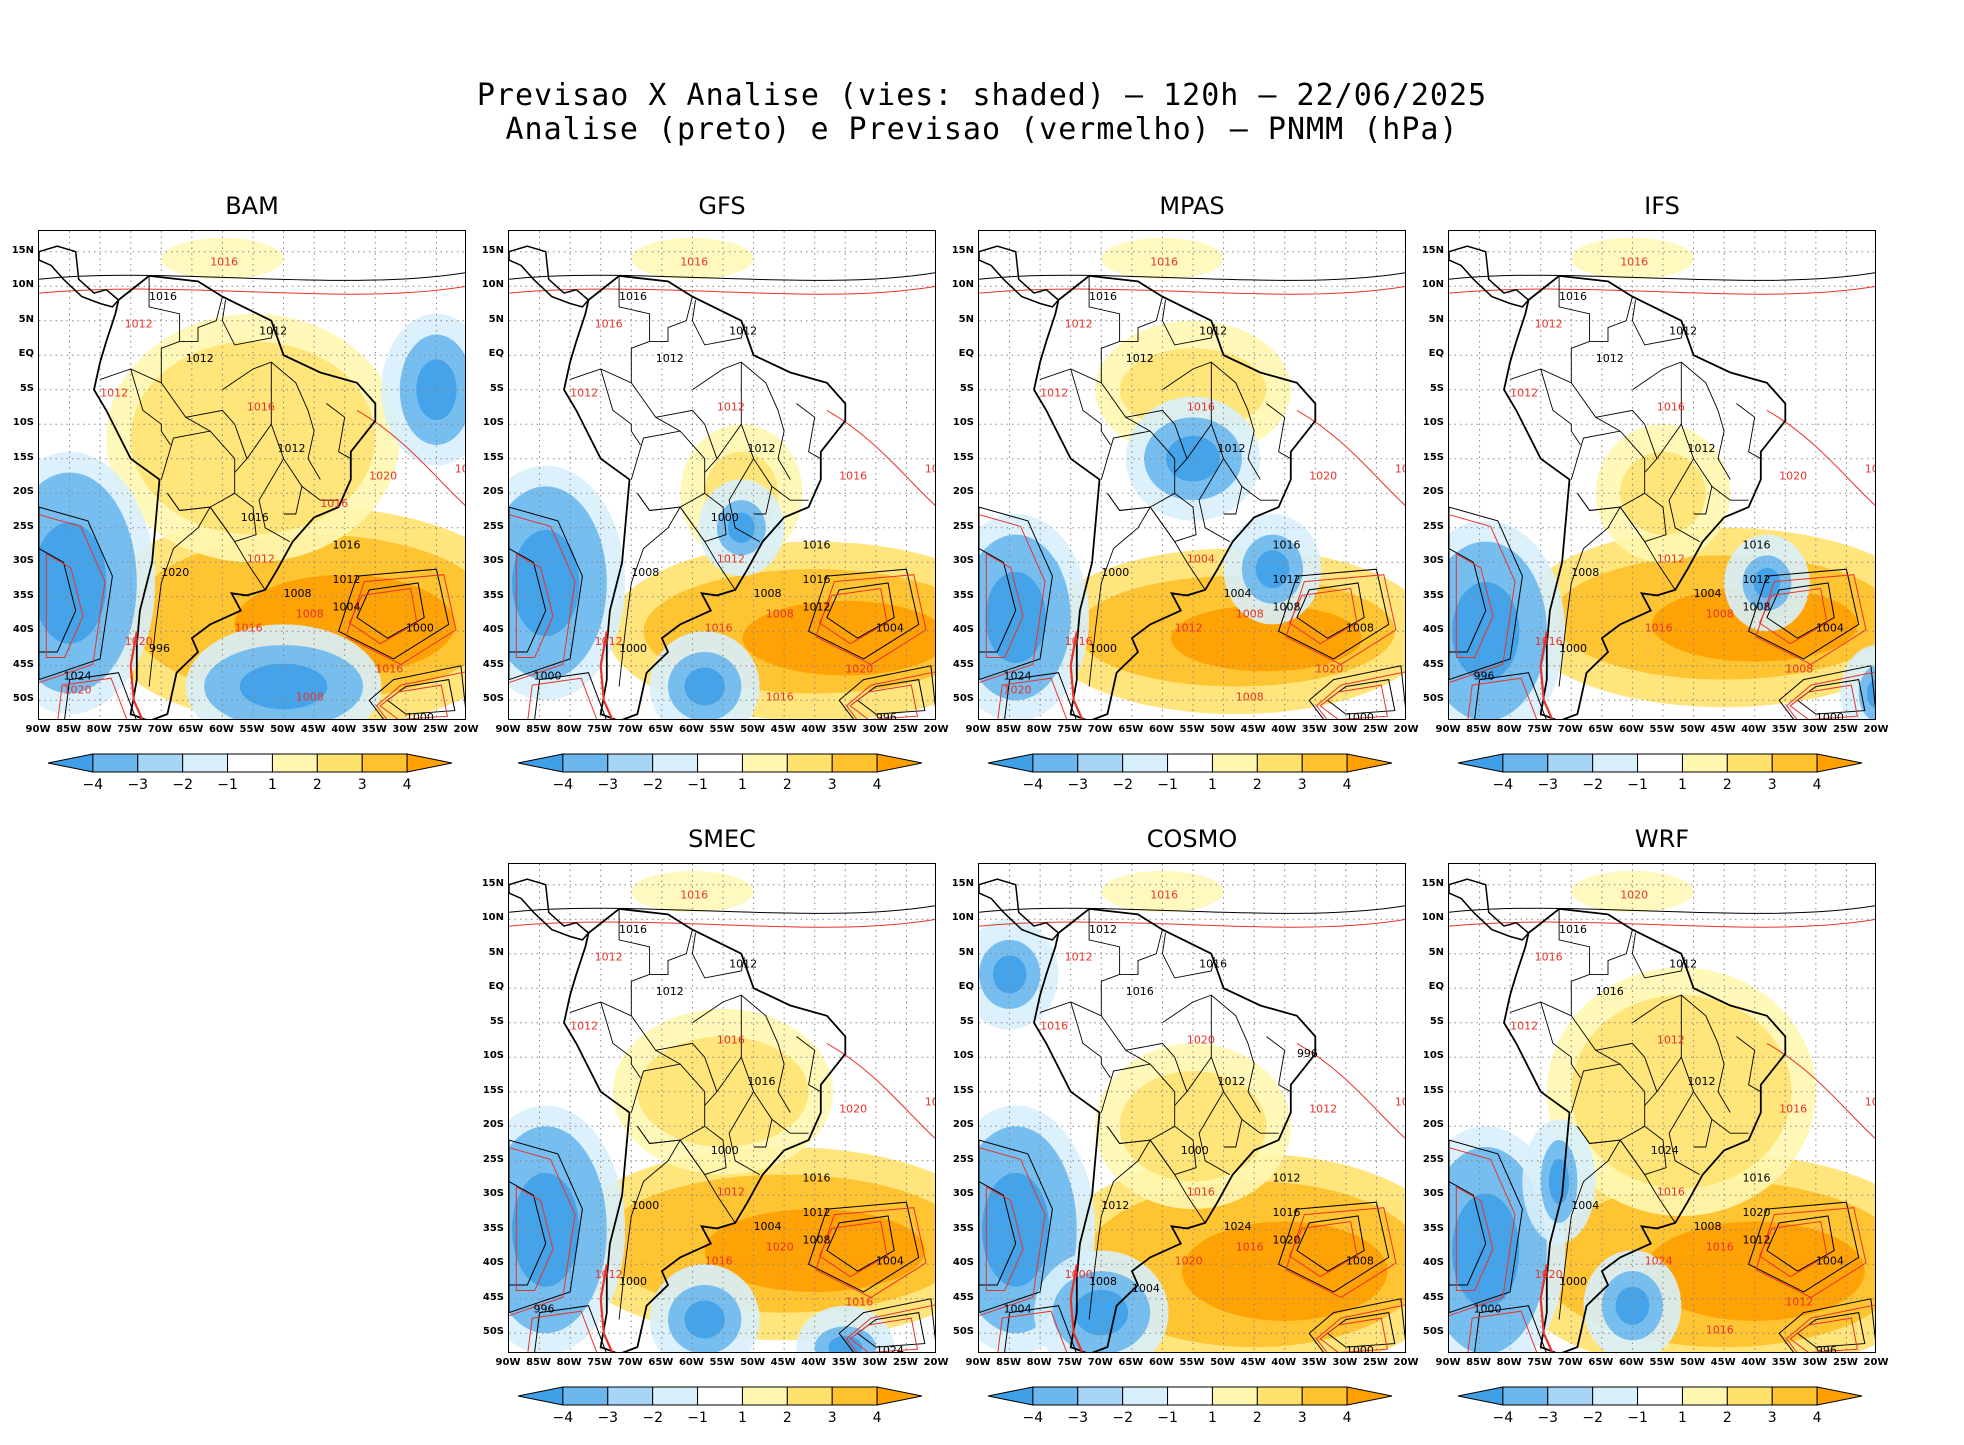 The width and height of the screenshot is (1964, 1445). Describe the element at coordinates (1122, 785) in the screenshot. I see `colorbar-tick-label: −2` at that location.